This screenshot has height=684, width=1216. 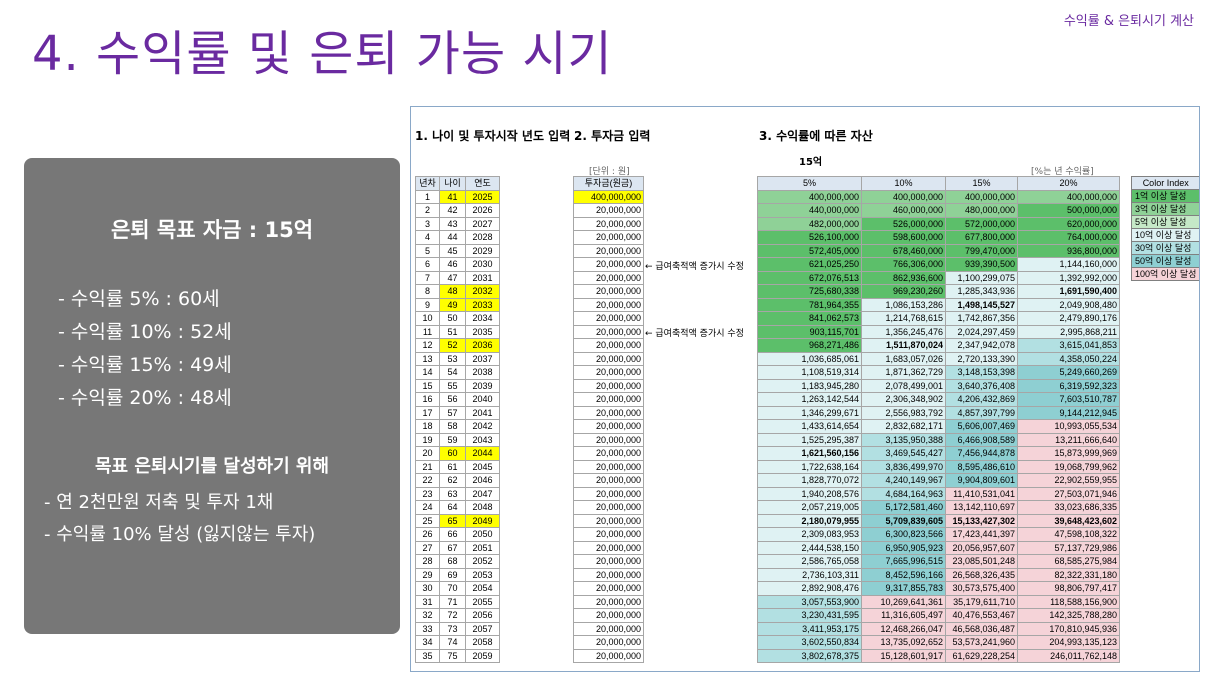 I want to click on rate-note: [%는 년 수익률], so click(x=1062, y=172).